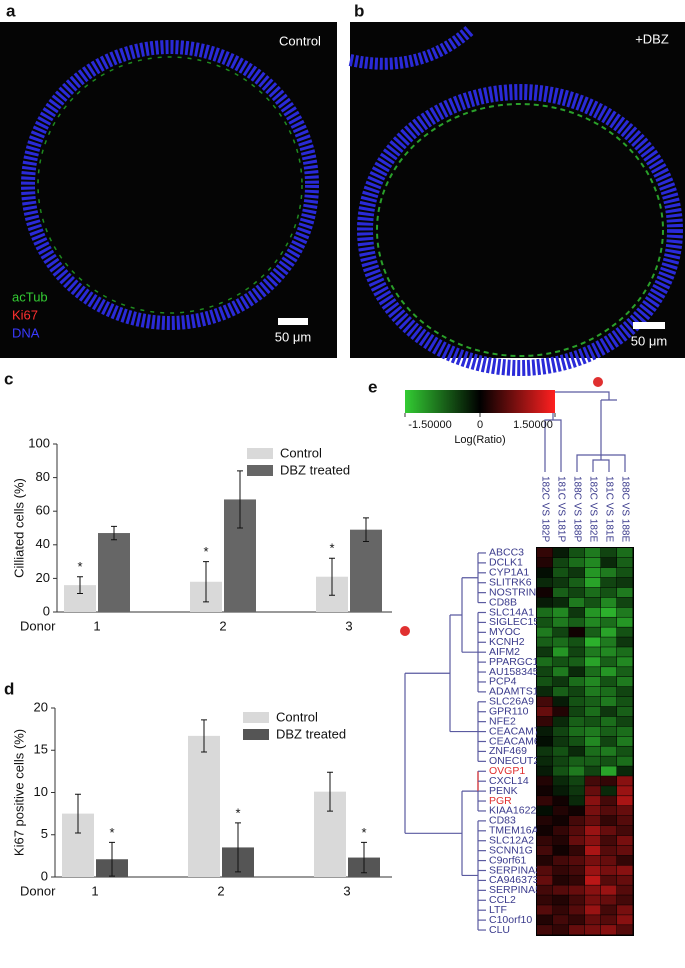 The width and height of the screenshot is (685, 968). What do you see at coordinates (26, 332) in the screenshot?
I see `channel-label: DNA` at bounding box center [26, 332].